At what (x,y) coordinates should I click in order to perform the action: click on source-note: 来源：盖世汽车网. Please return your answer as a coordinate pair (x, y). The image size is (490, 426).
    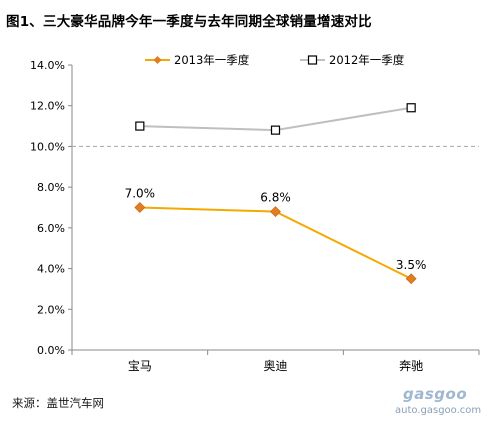
    Looking at the image, I should click on (58, 403).